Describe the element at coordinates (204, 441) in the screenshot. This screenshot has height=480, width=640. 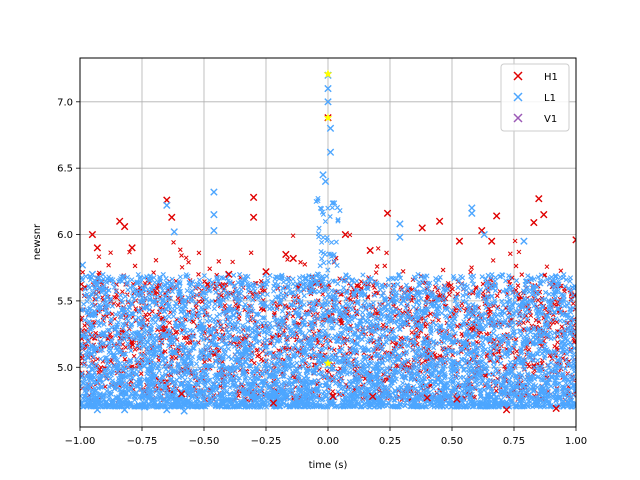
I see `x-tick-label: −0.50` at that location.